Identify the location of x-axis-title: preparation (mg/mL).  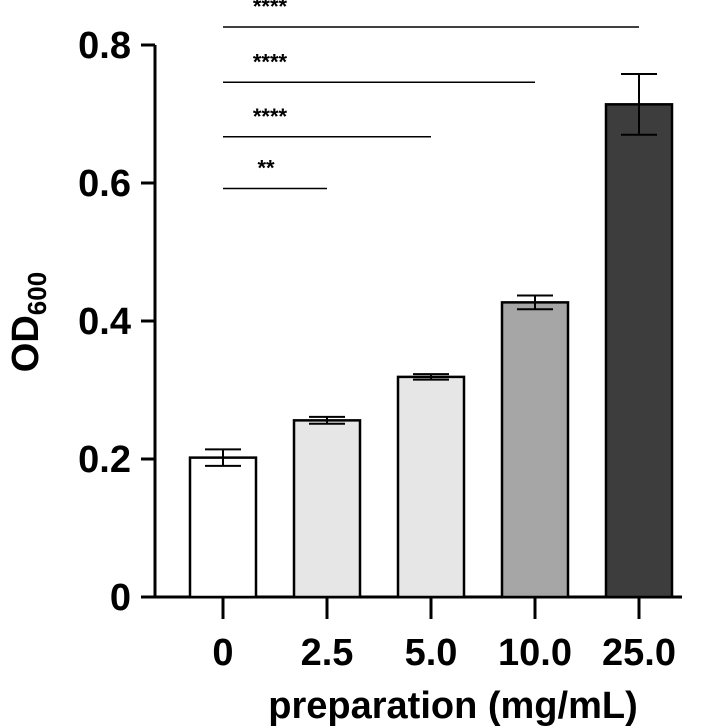
(452, 706).